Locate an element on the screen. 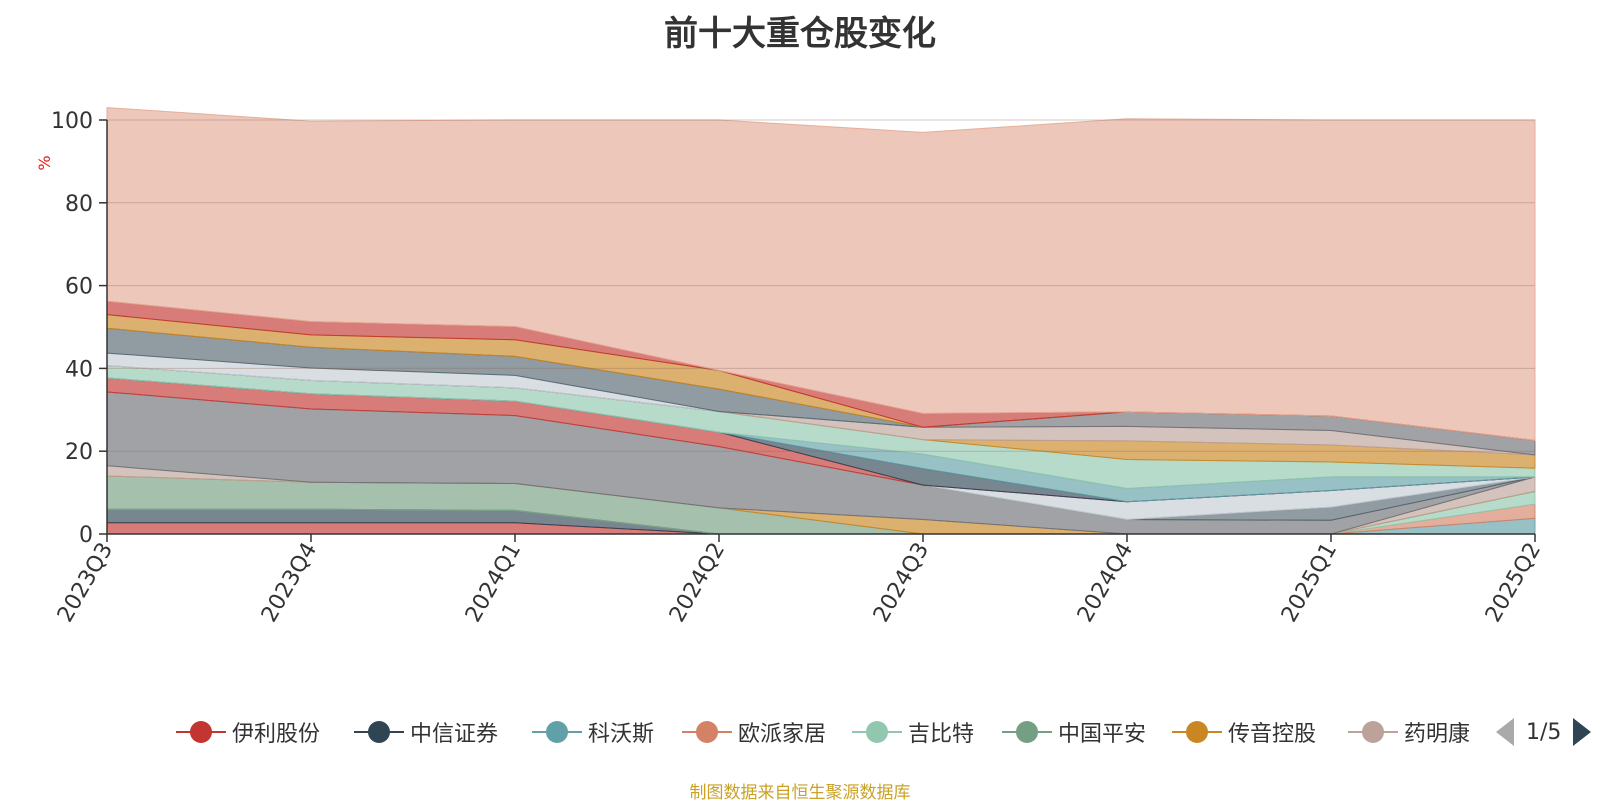  legend-item: 中信证券 is located at coordinates (426, 732).